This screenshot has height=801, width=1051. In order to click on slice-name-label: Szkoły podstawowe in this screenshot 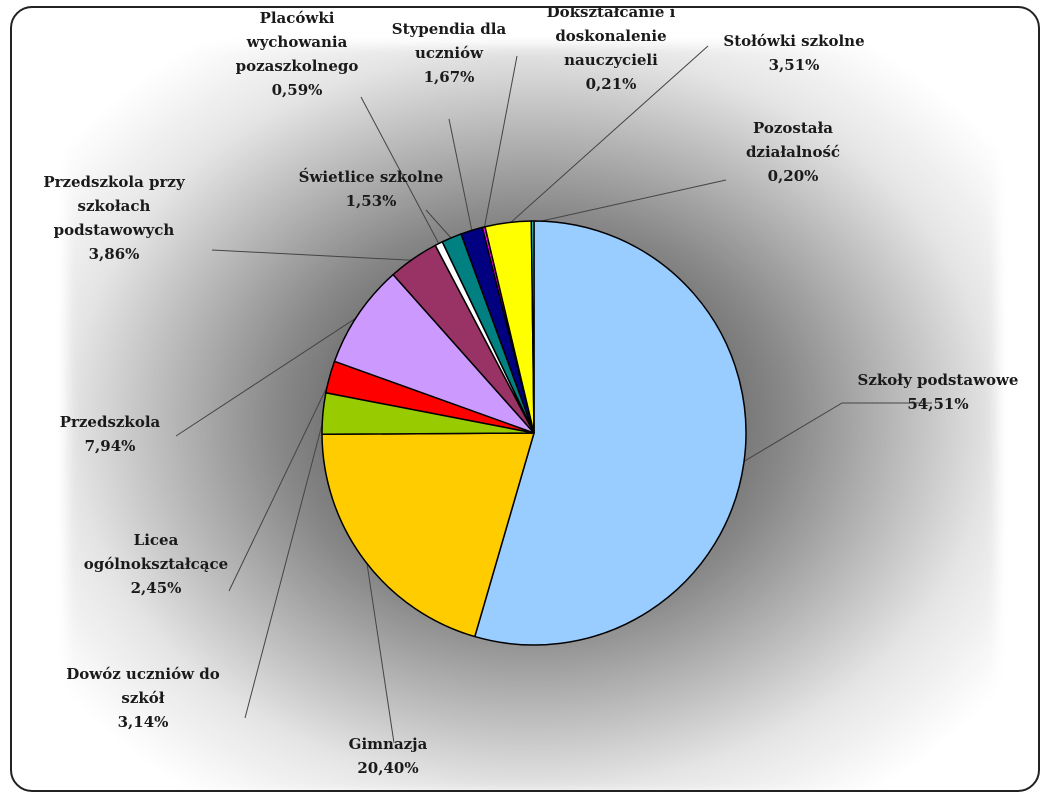, I will do `click(938, 380)`.